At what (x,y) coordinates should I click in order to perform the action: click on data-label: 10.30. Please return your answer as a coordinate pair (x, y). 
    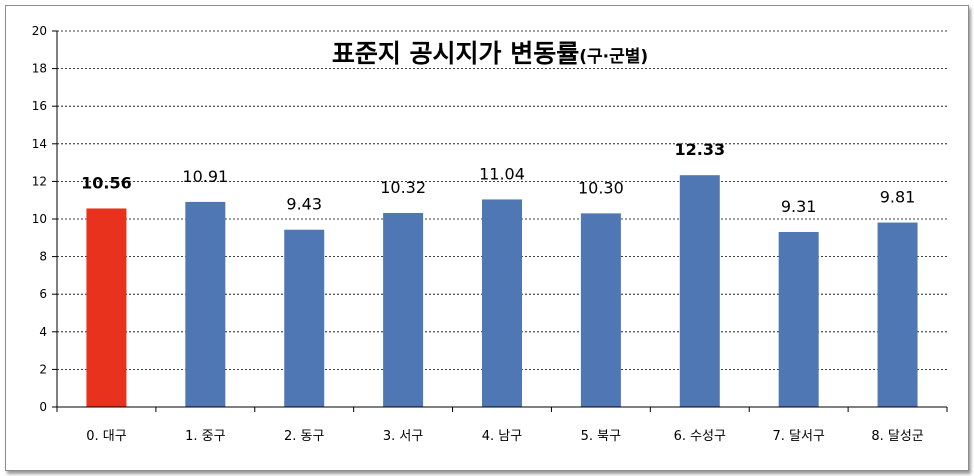
    Looking at the image, I should click on (601, 187).